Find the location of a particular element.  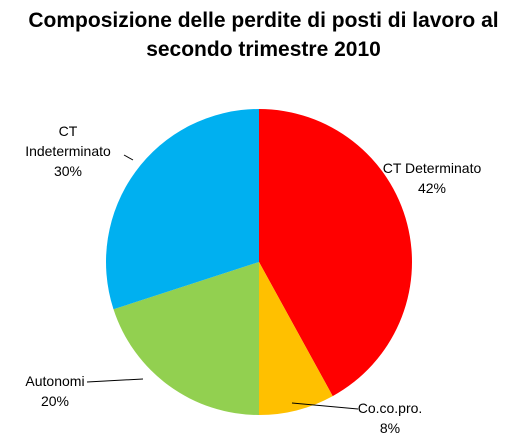

data-label-line: 42% is located at coordinates (432, 188).